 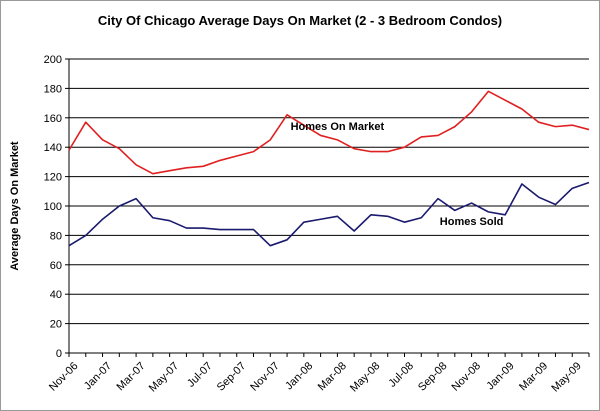 What do you see at coordinates (53, 60) in the screenshot?
I see `y-tick-label: 200` at bounding box center [53, 60].